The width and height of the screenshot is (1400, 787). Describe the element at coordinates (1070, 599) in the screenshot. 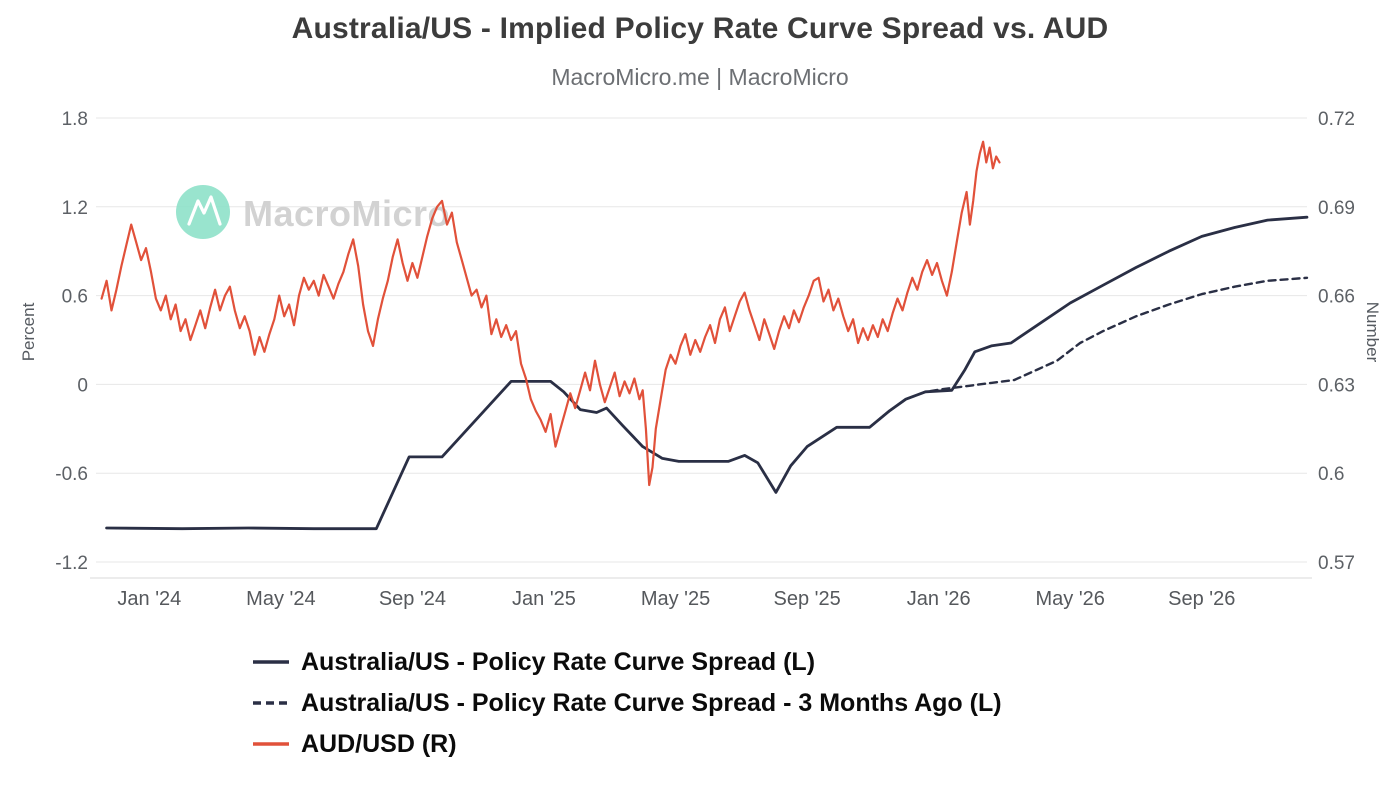

I see `x-tick-label: May '26` at that location.